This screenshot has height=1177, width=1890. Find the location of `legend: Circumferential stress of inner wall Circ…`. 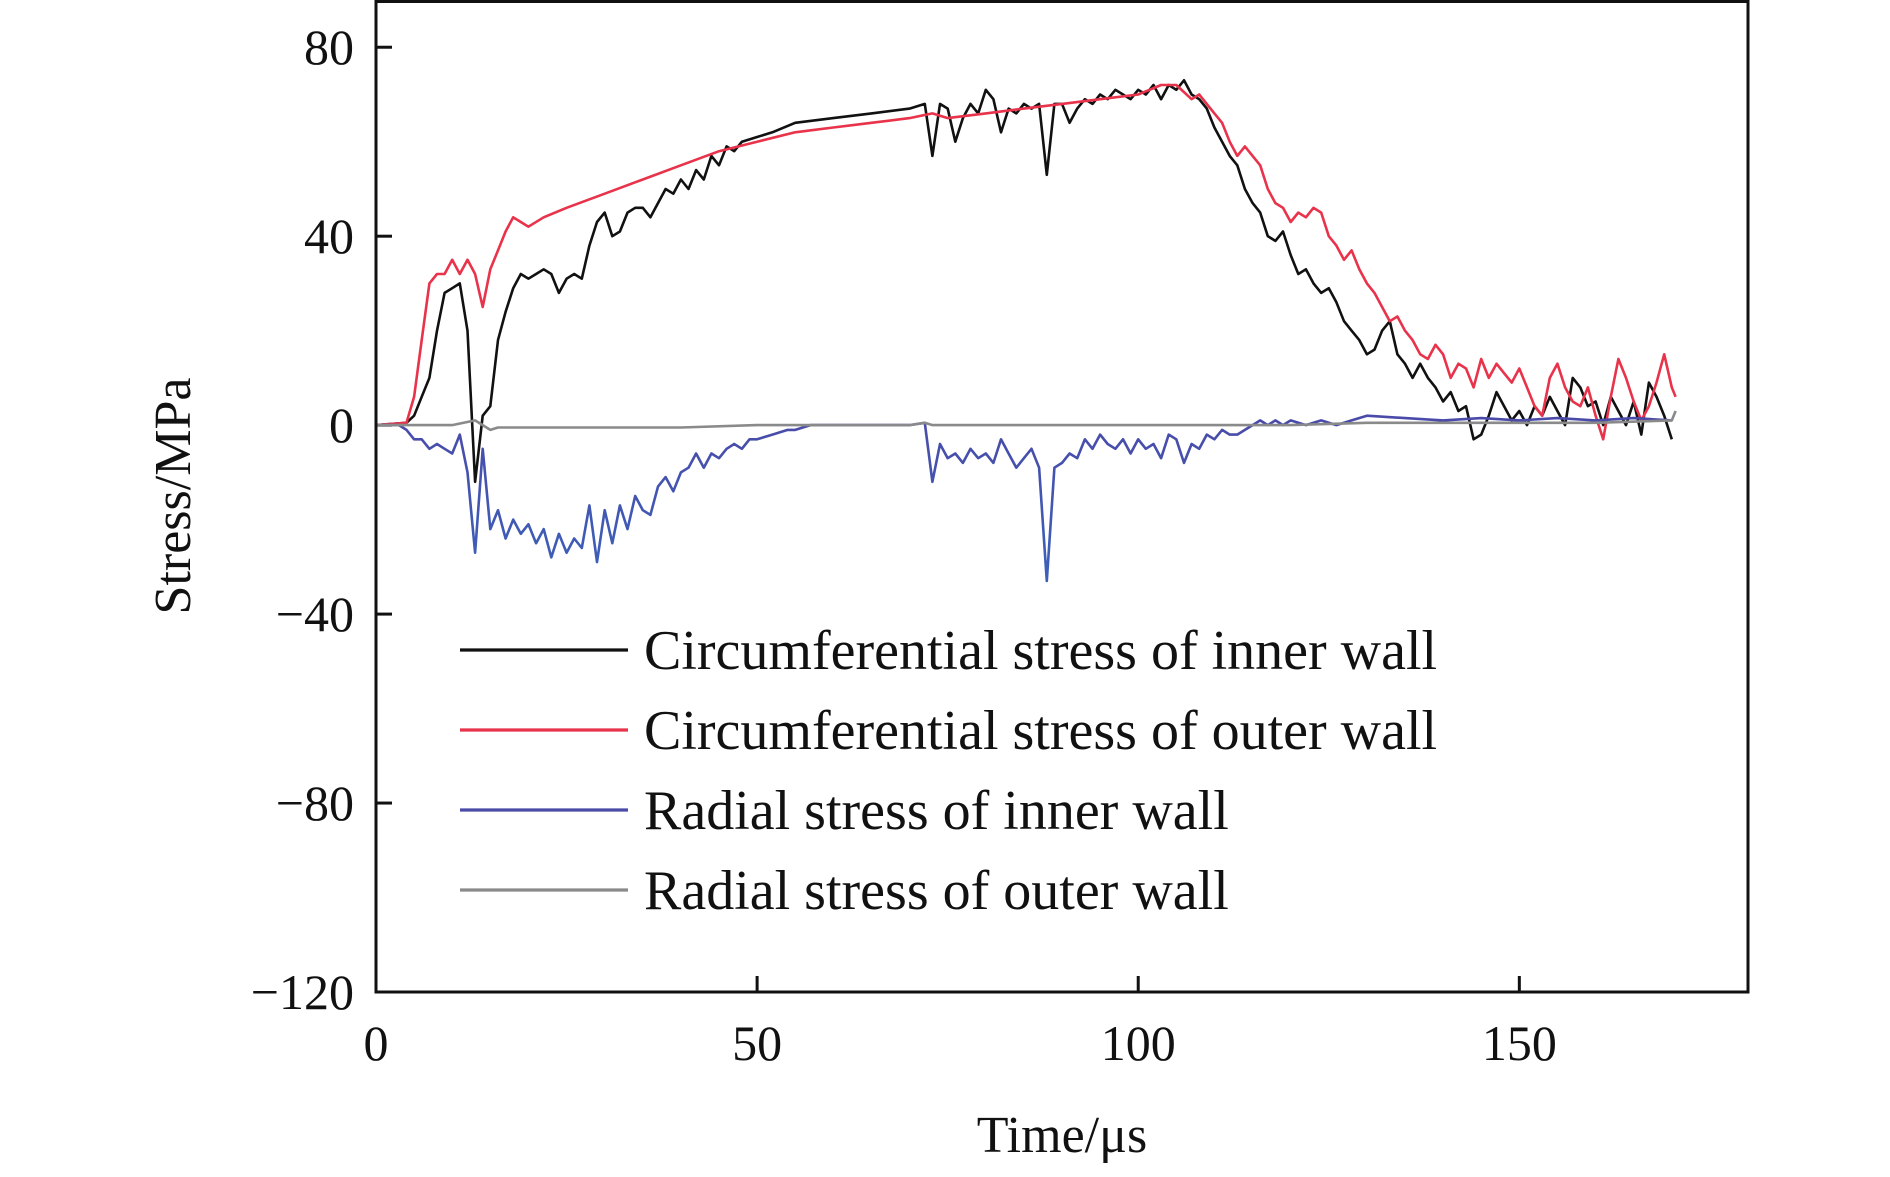

legend: Circumferential stress of inner wall Circ… is located at coordinates (948, 771).